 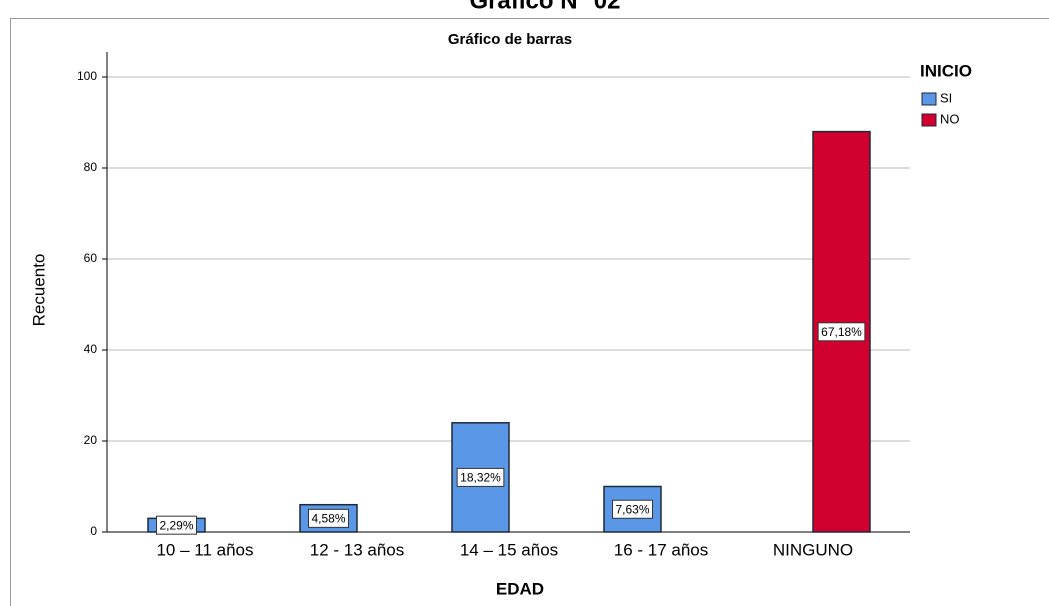 I want to click on data-label: 4,58%, so click(x=328, y=519).